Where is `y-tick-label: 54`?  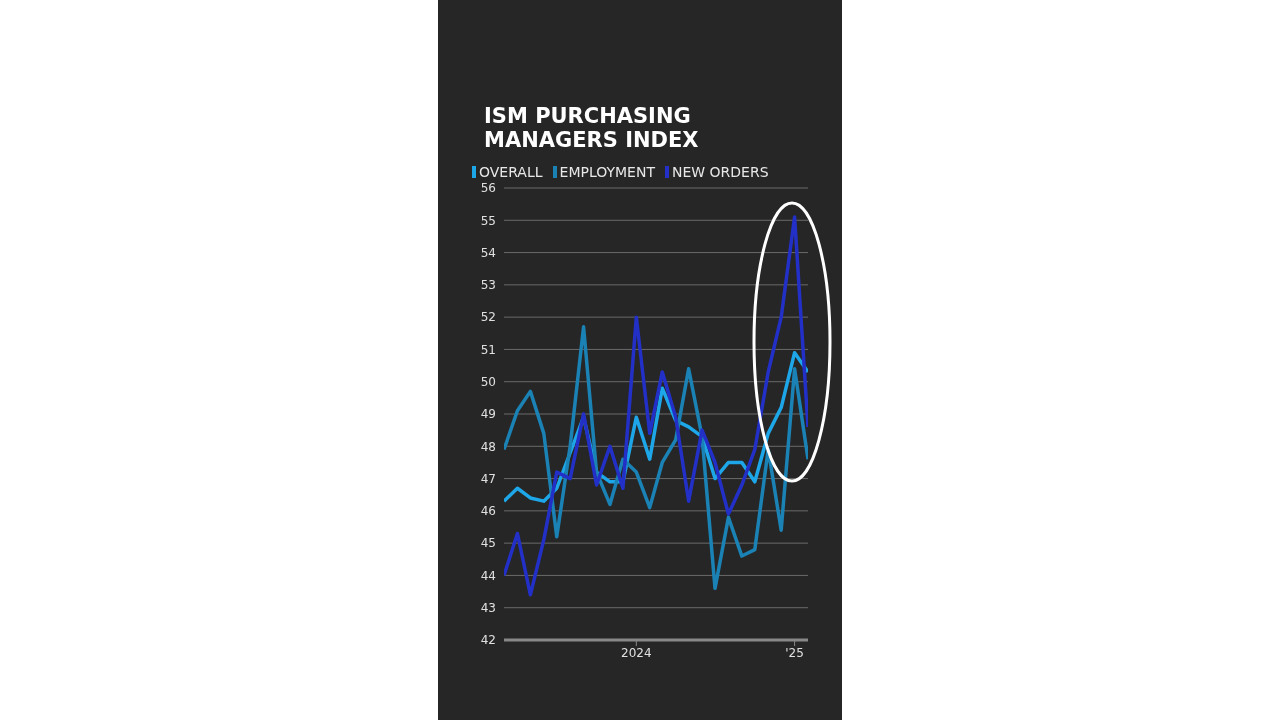
y-tick-label: 54 is located at coordinates (488, 252).